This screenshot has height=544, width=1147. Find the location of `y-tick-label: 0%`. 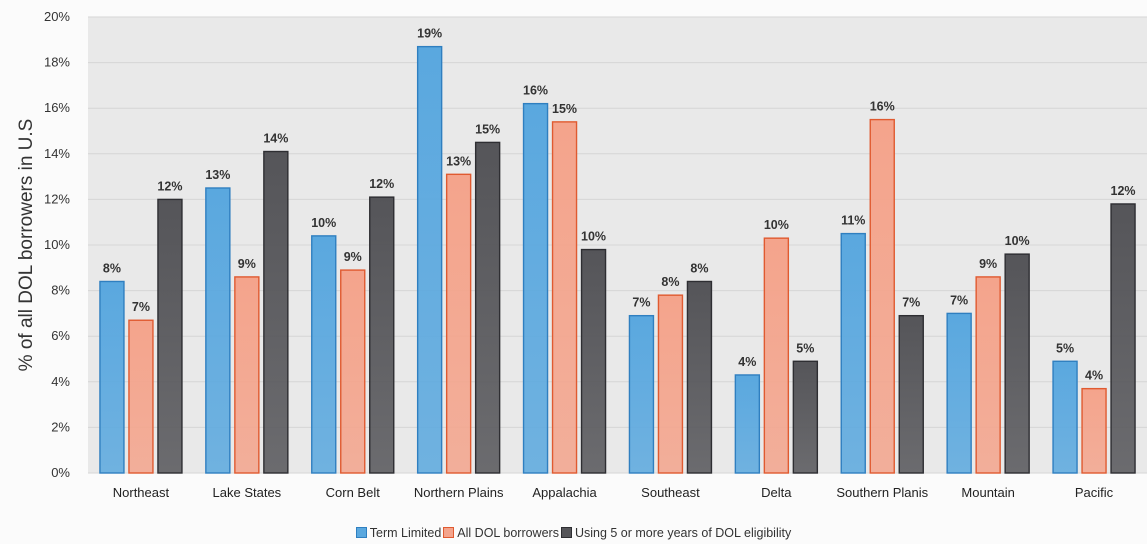

y-tick-label: 0% is located at coordinates (60, 472).